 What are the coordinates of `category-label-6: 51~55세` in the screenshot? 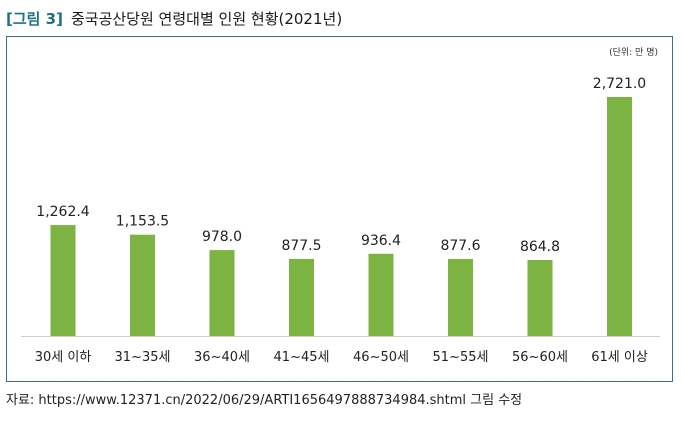 It's located at (461, 357).